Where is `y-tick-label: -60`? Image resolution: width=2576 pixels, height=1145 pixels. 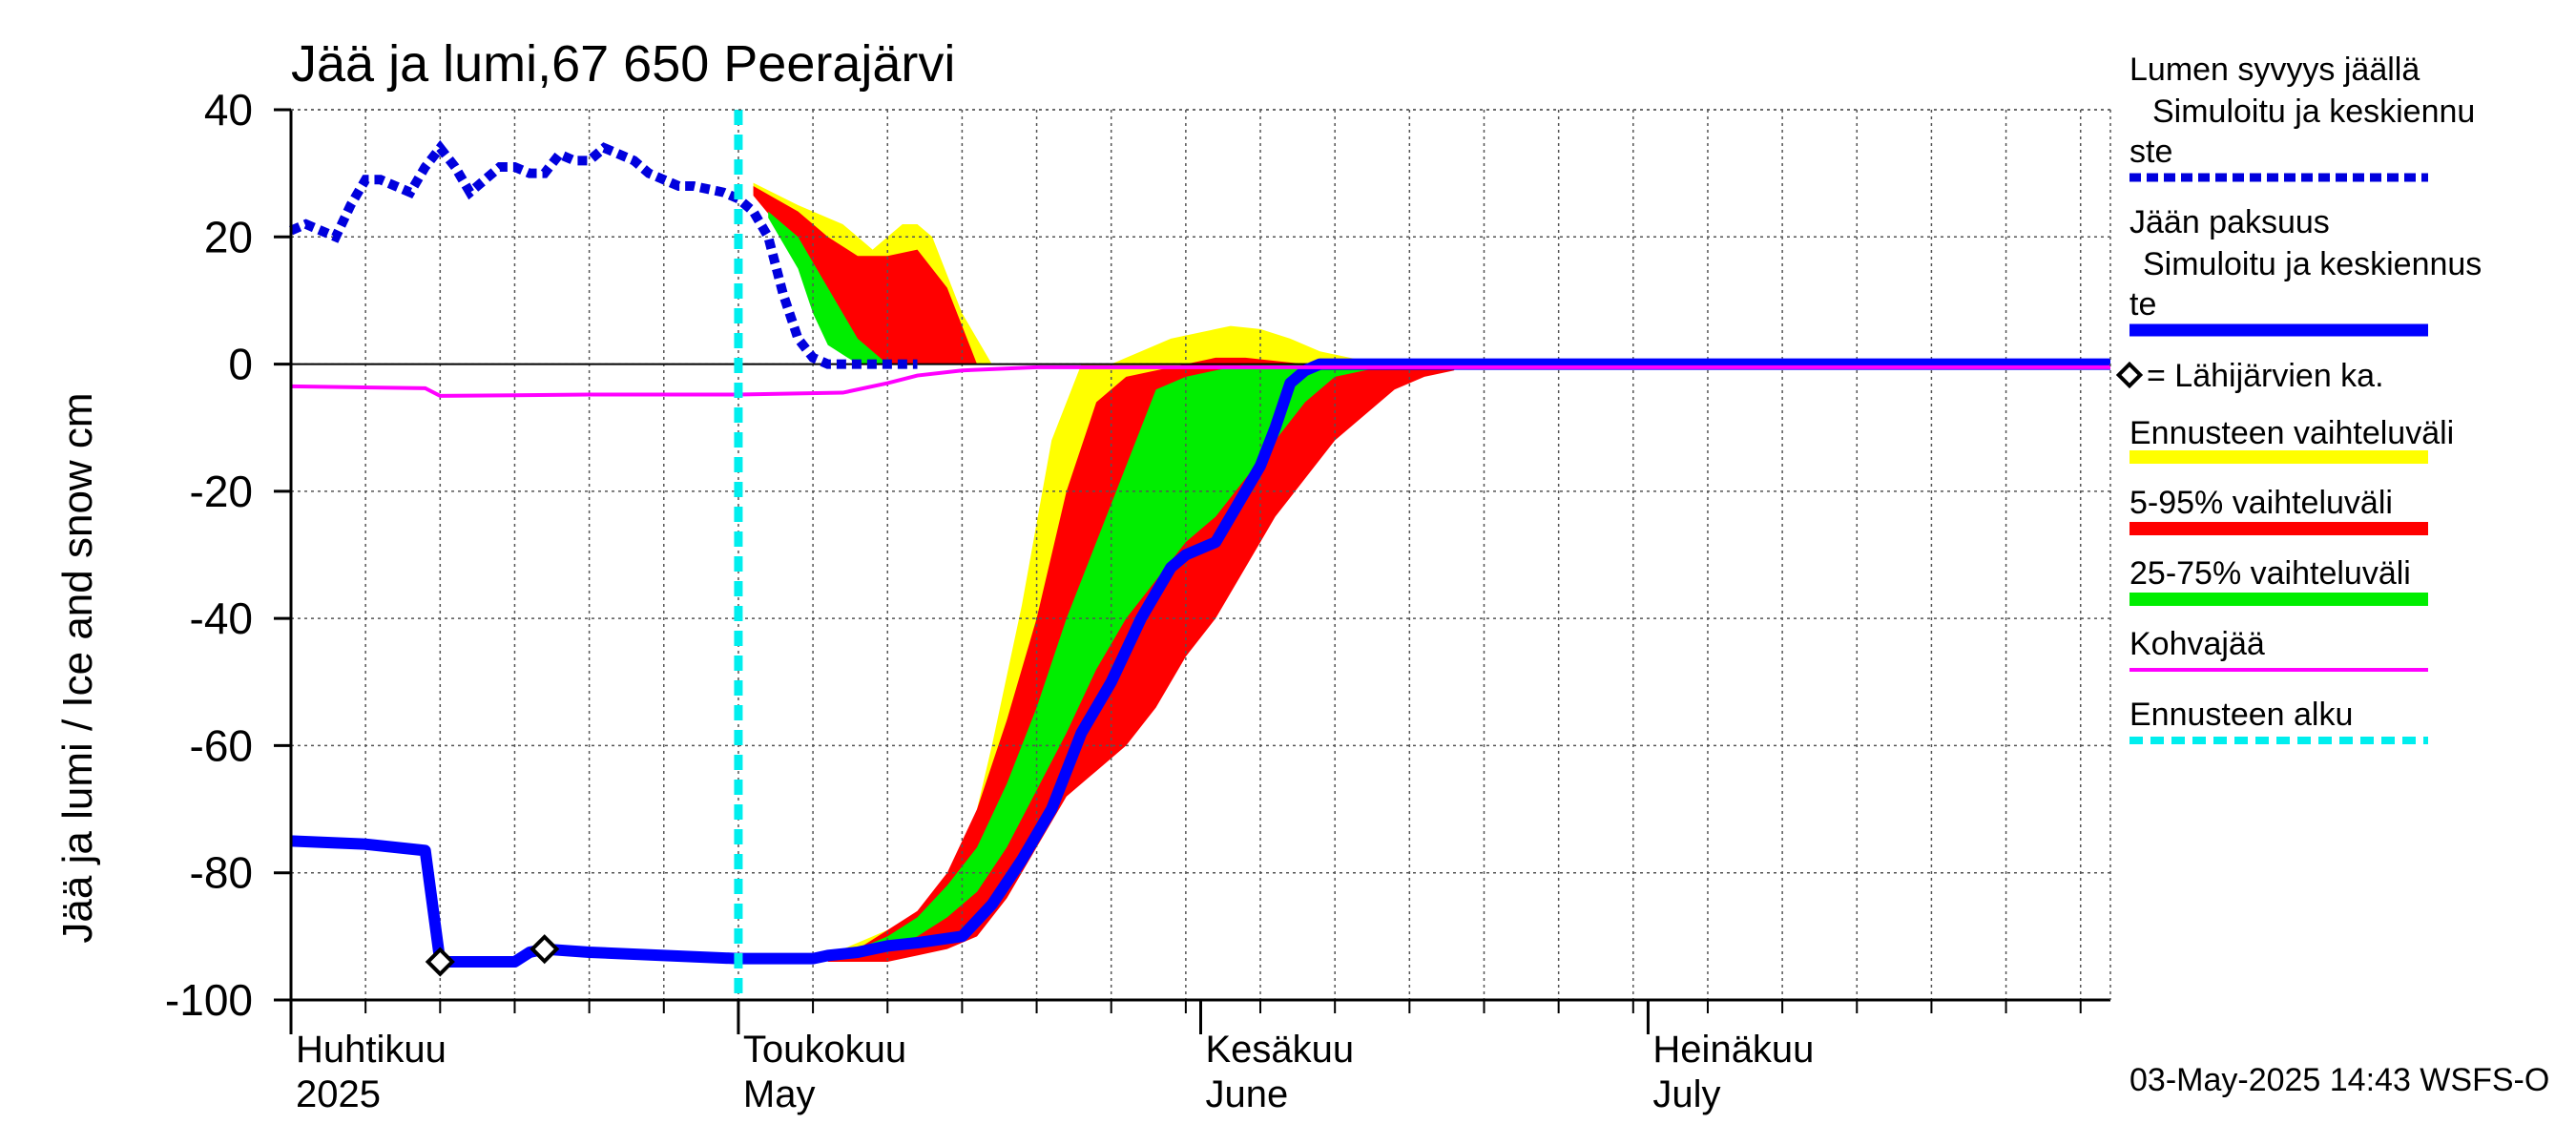 y-tick-label: -60 is located at coordinates (221, 745).